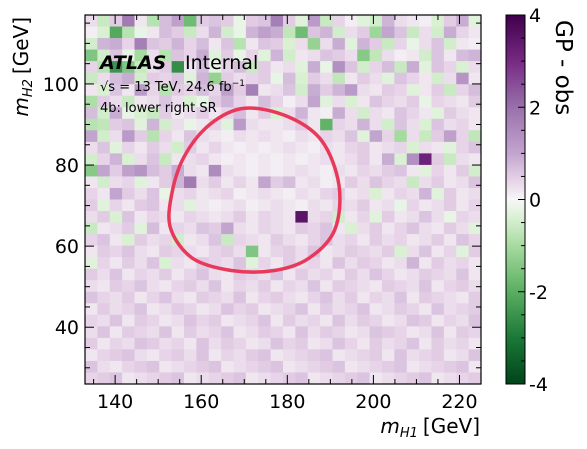 This screenshot has height=449, width=587. Describe the element at coordinates (21, 106) in the screenshot. I see `y-axis-label-main: m` at that location.